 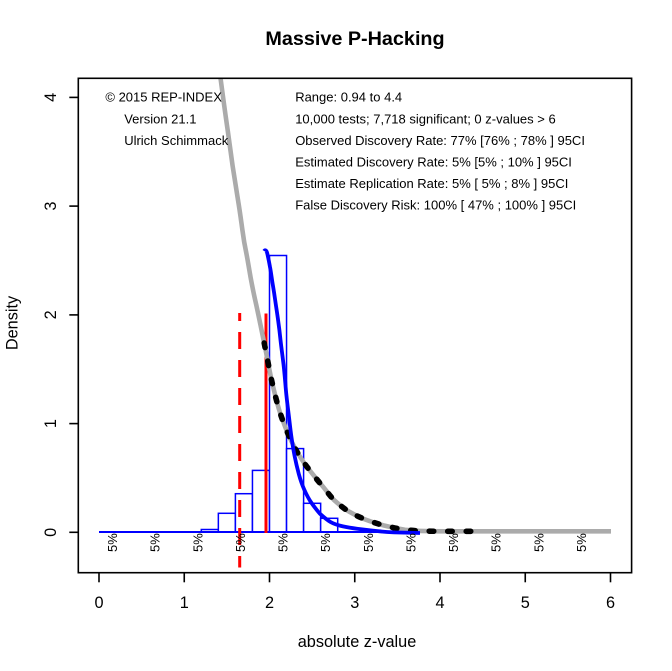 What do you see at coordinates (525, 603) in the screenshot?
I see `svg-text: 5` at bounding box center [525, 603].